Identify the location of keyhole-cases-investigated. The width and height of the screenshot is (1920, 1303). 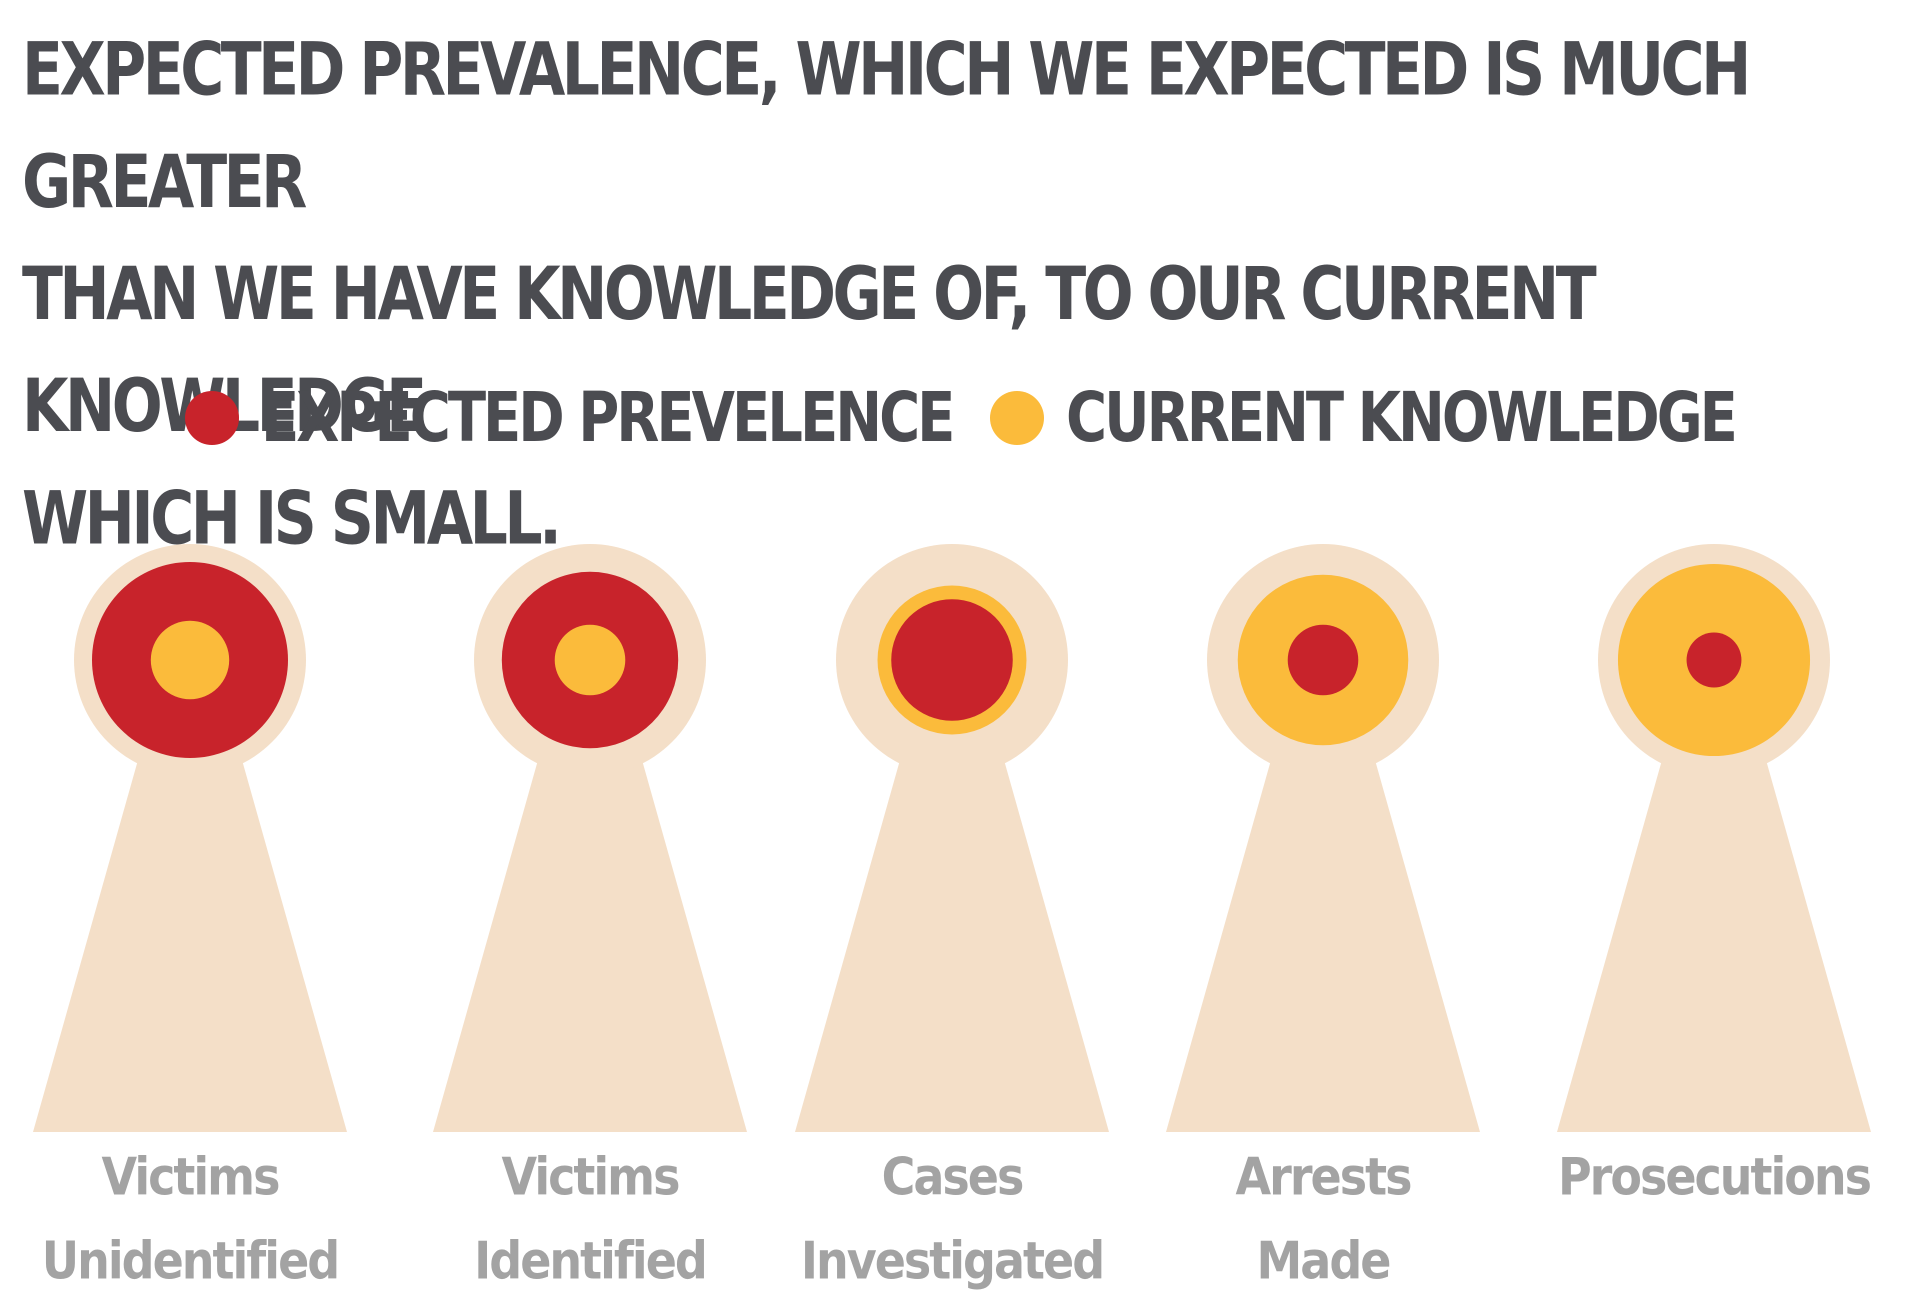
(952, 838).